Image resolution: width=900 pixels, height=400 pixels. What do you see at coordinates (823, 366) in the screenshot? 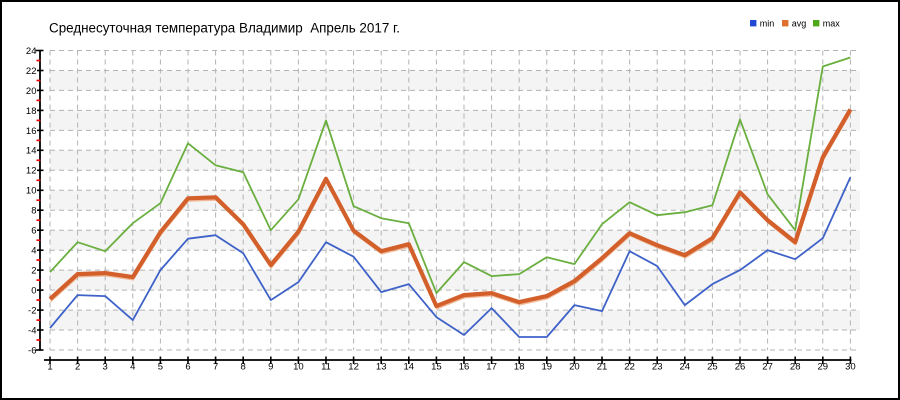
I see `svg-text: 29` at bounding box center [823, 366].